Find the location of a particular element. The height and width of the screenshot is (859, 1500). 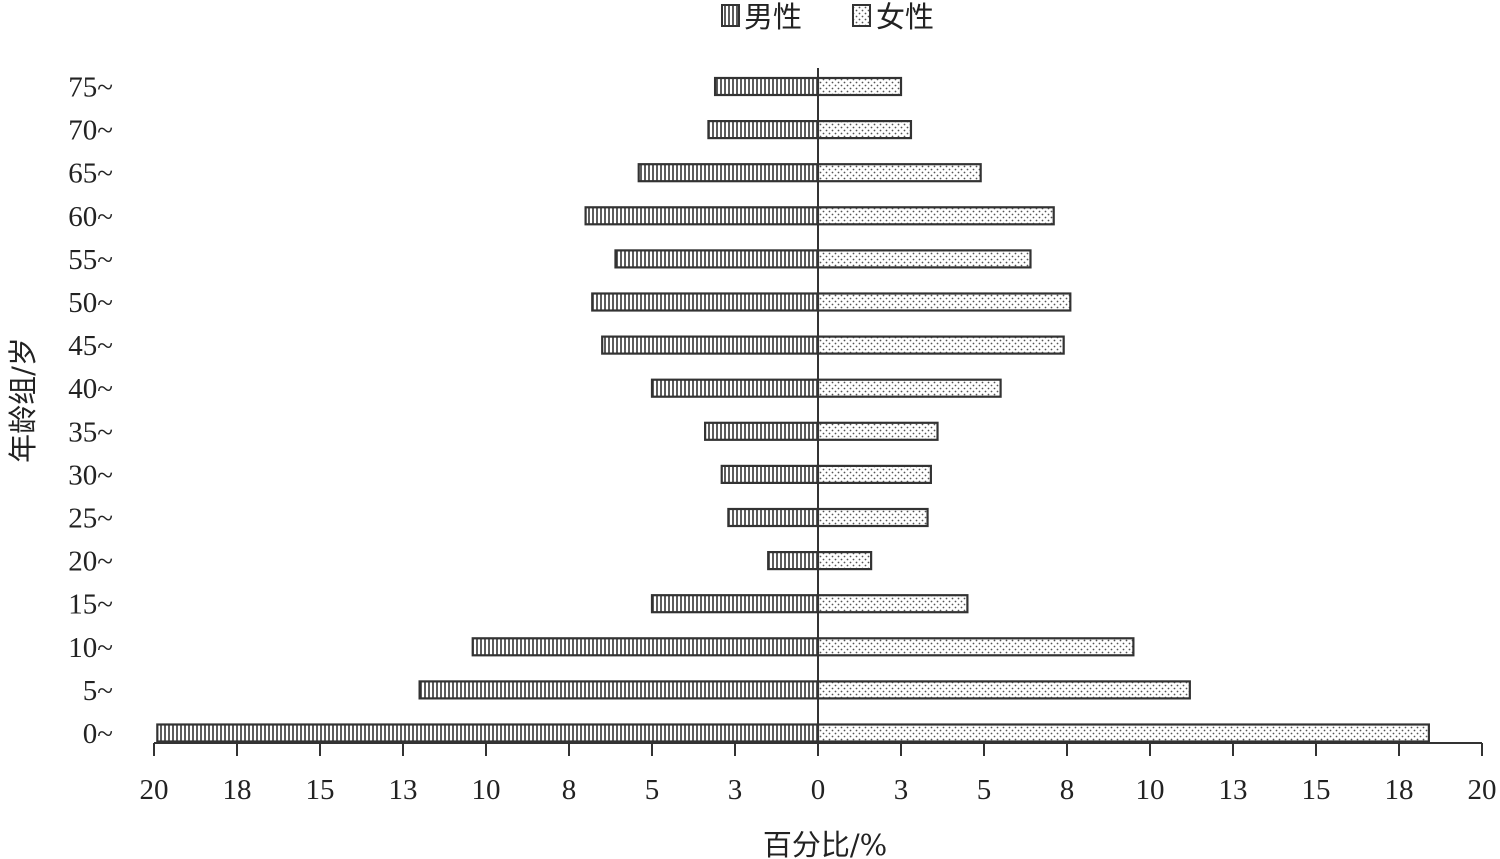

x-tick-label-10: 5 is located at coordinates (984, 790).